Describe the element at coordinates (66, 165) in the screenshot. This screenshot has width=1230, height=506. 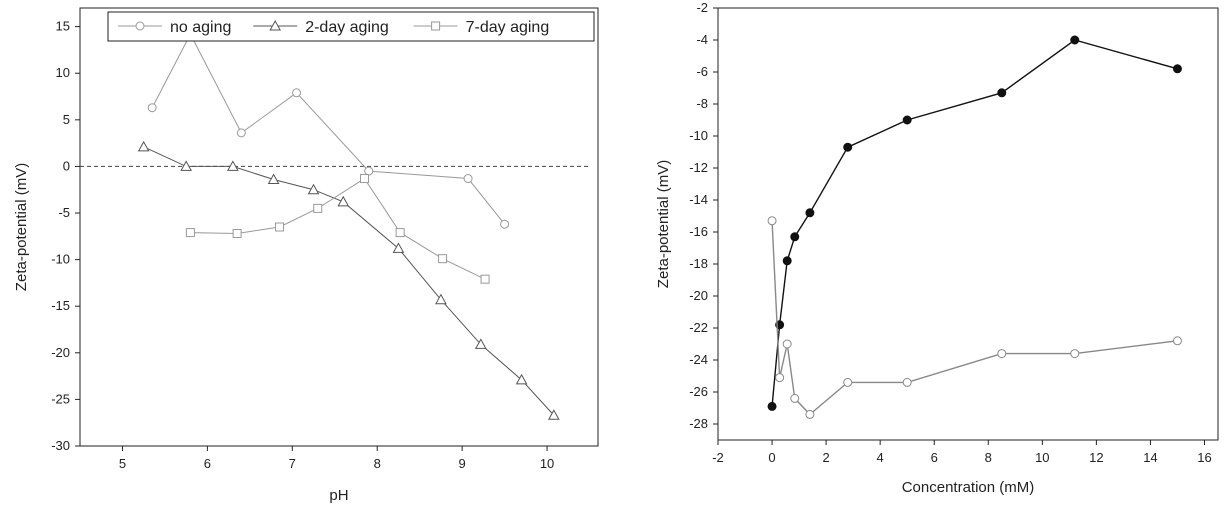
I see `y-tick-label: 0` at that location.